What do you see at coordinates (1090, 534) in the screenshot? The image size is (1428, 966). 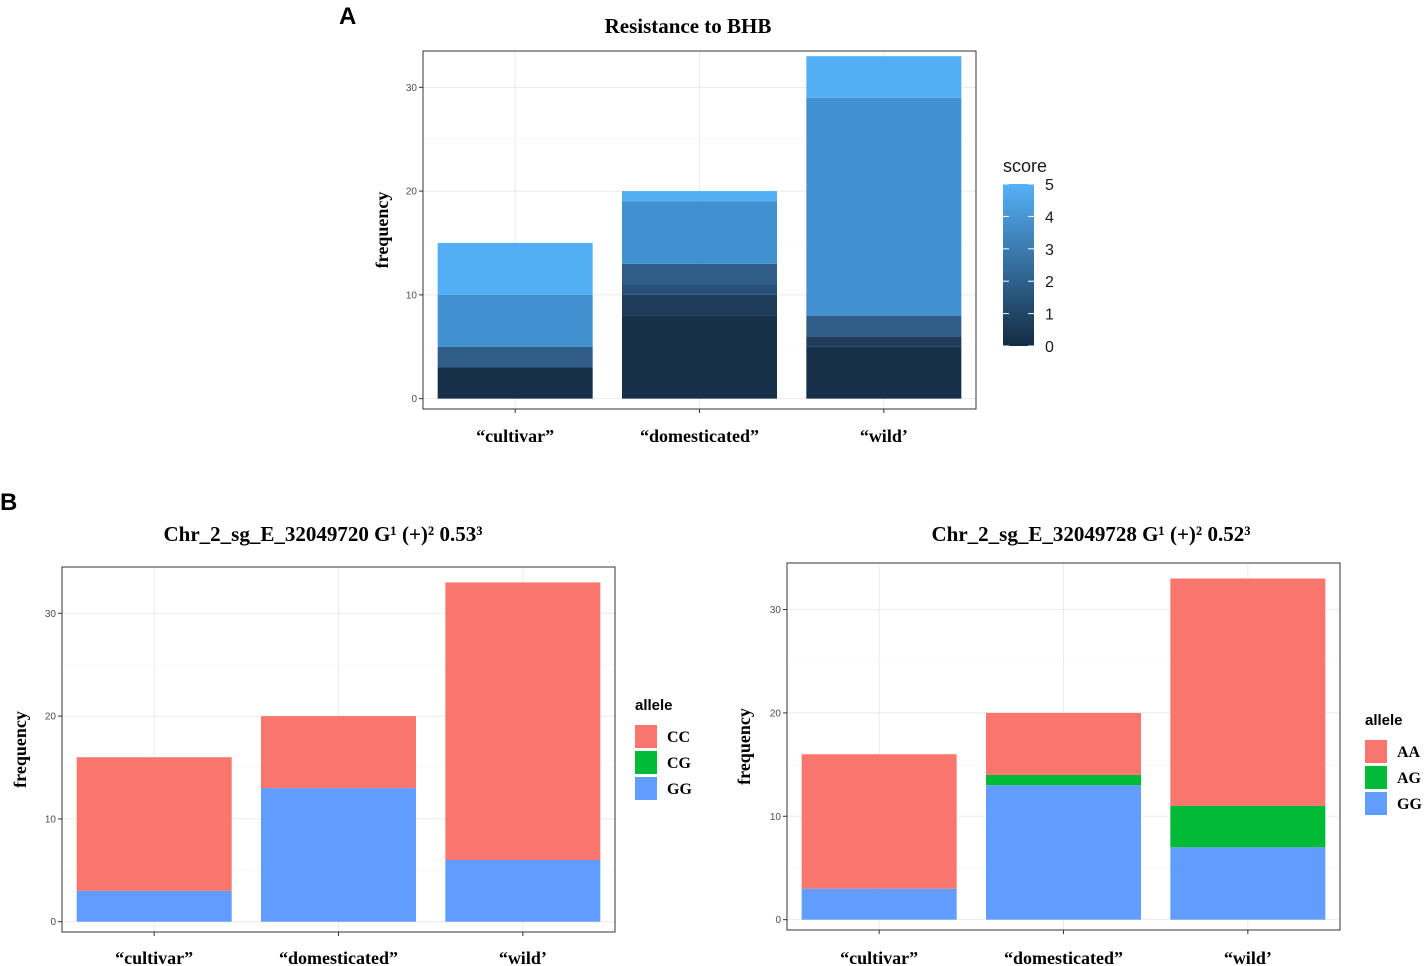 I see `chart-title: Chr_2_sg_E_32049728 G¹ (+)² 0.52³` at bounding box center [1090, 534].